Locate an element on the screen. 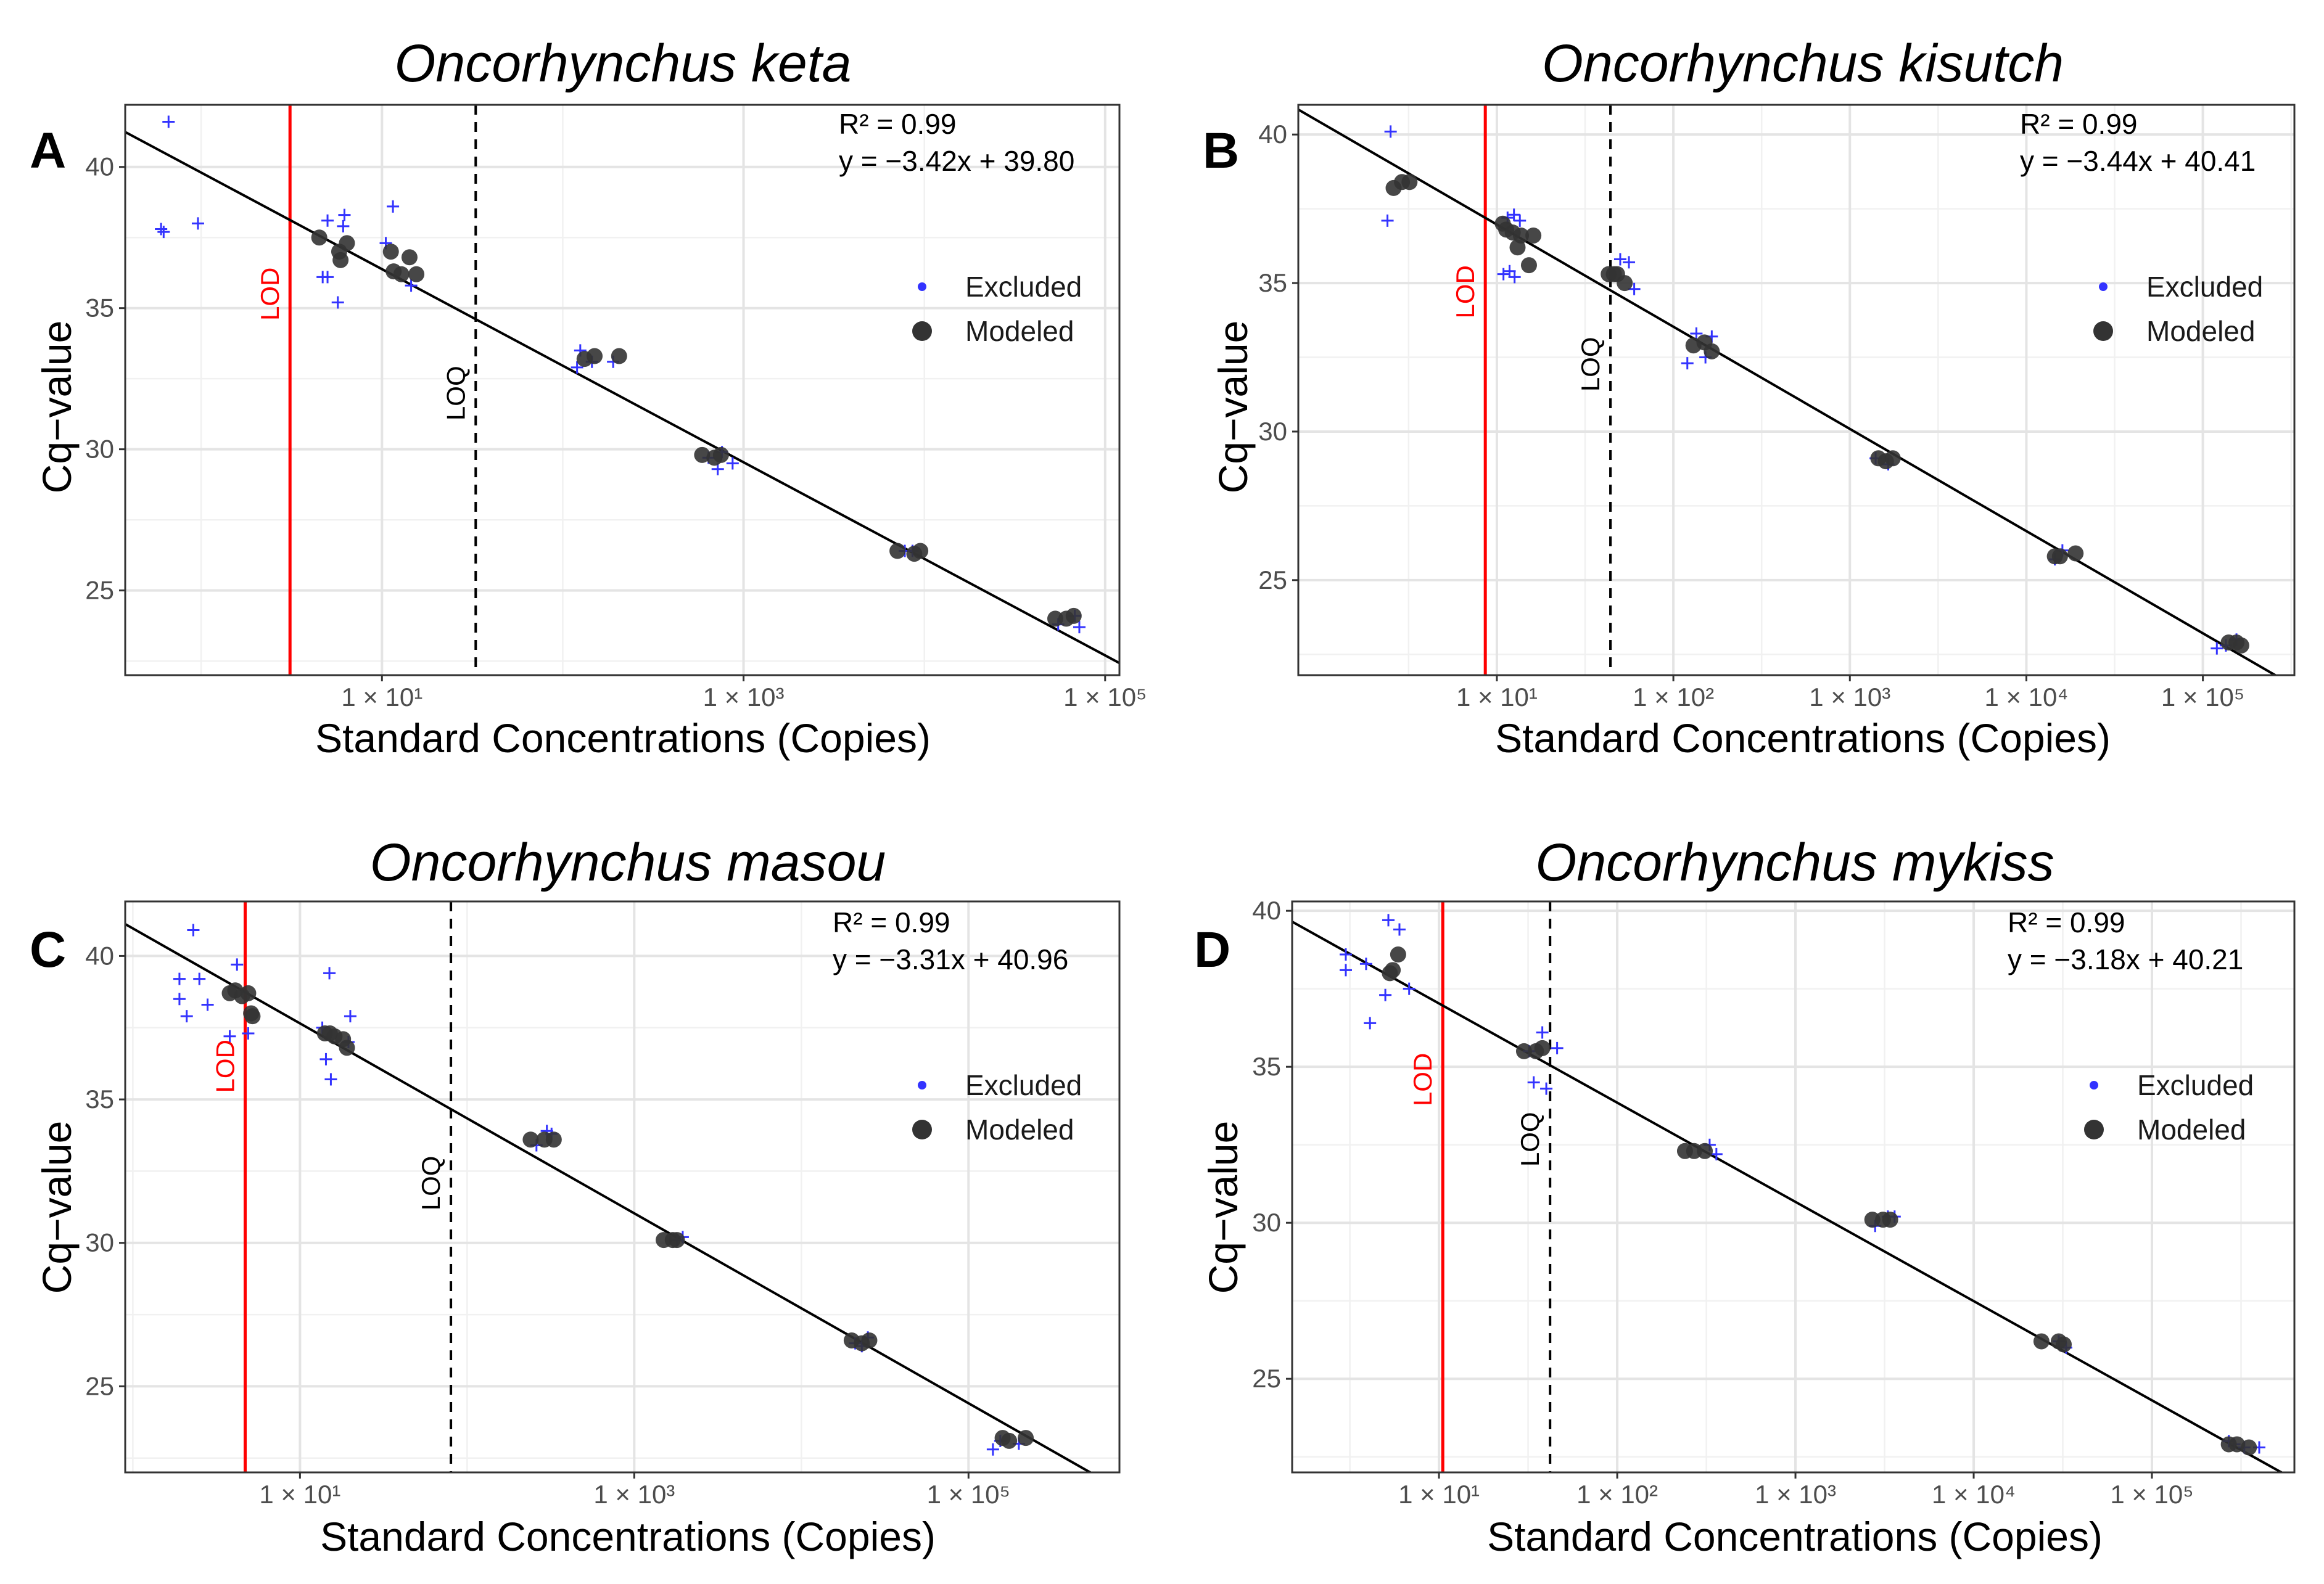 The width and height of the screenshot is (2324, 1584). regression-line is located at coordinates (622, 398).